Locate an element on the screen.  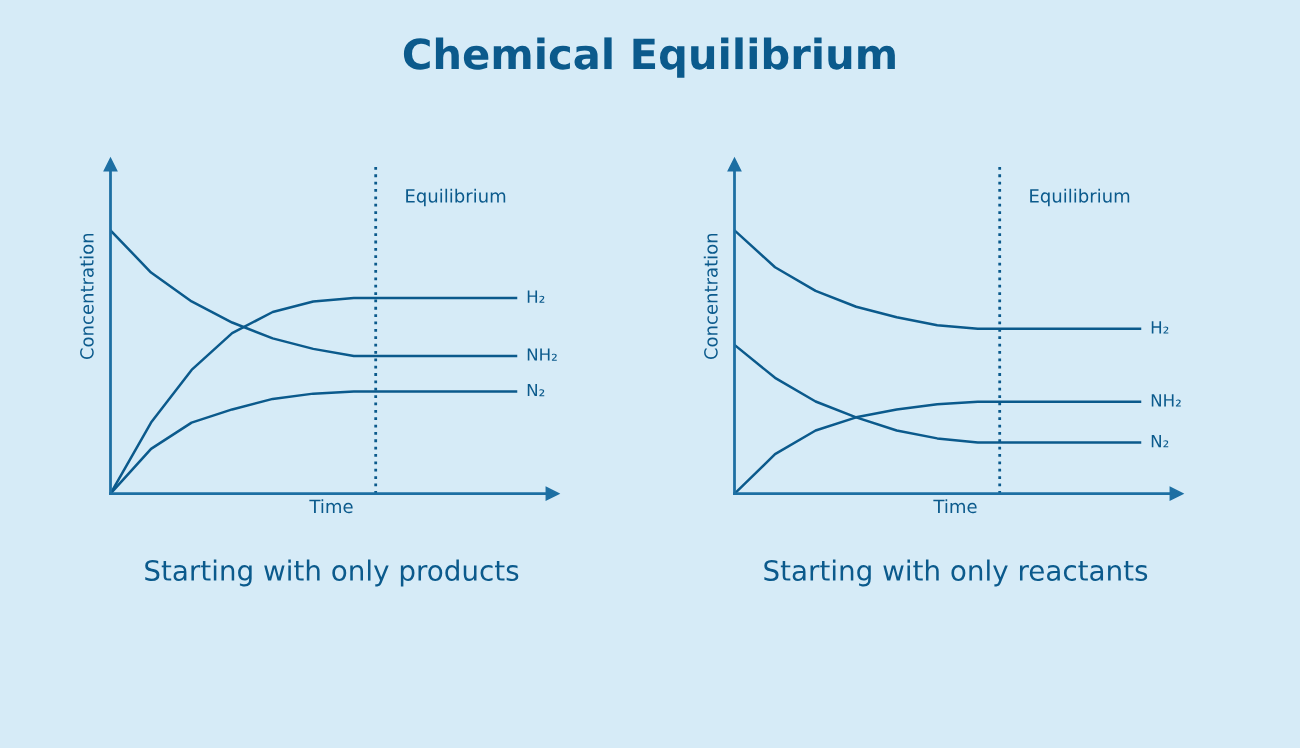
text: Chemical Equilibrium is located at coordinates (649, 57).